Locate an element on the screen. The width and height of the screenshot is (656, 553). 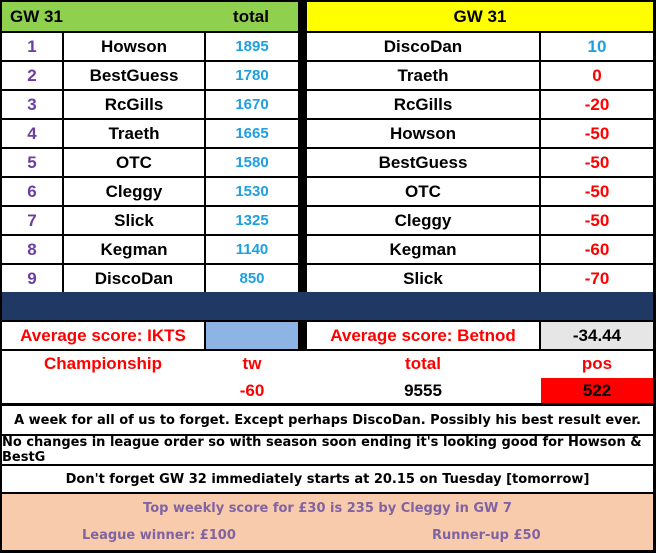
left-header-gw: GW 31 is located at coordinates (103, 16).